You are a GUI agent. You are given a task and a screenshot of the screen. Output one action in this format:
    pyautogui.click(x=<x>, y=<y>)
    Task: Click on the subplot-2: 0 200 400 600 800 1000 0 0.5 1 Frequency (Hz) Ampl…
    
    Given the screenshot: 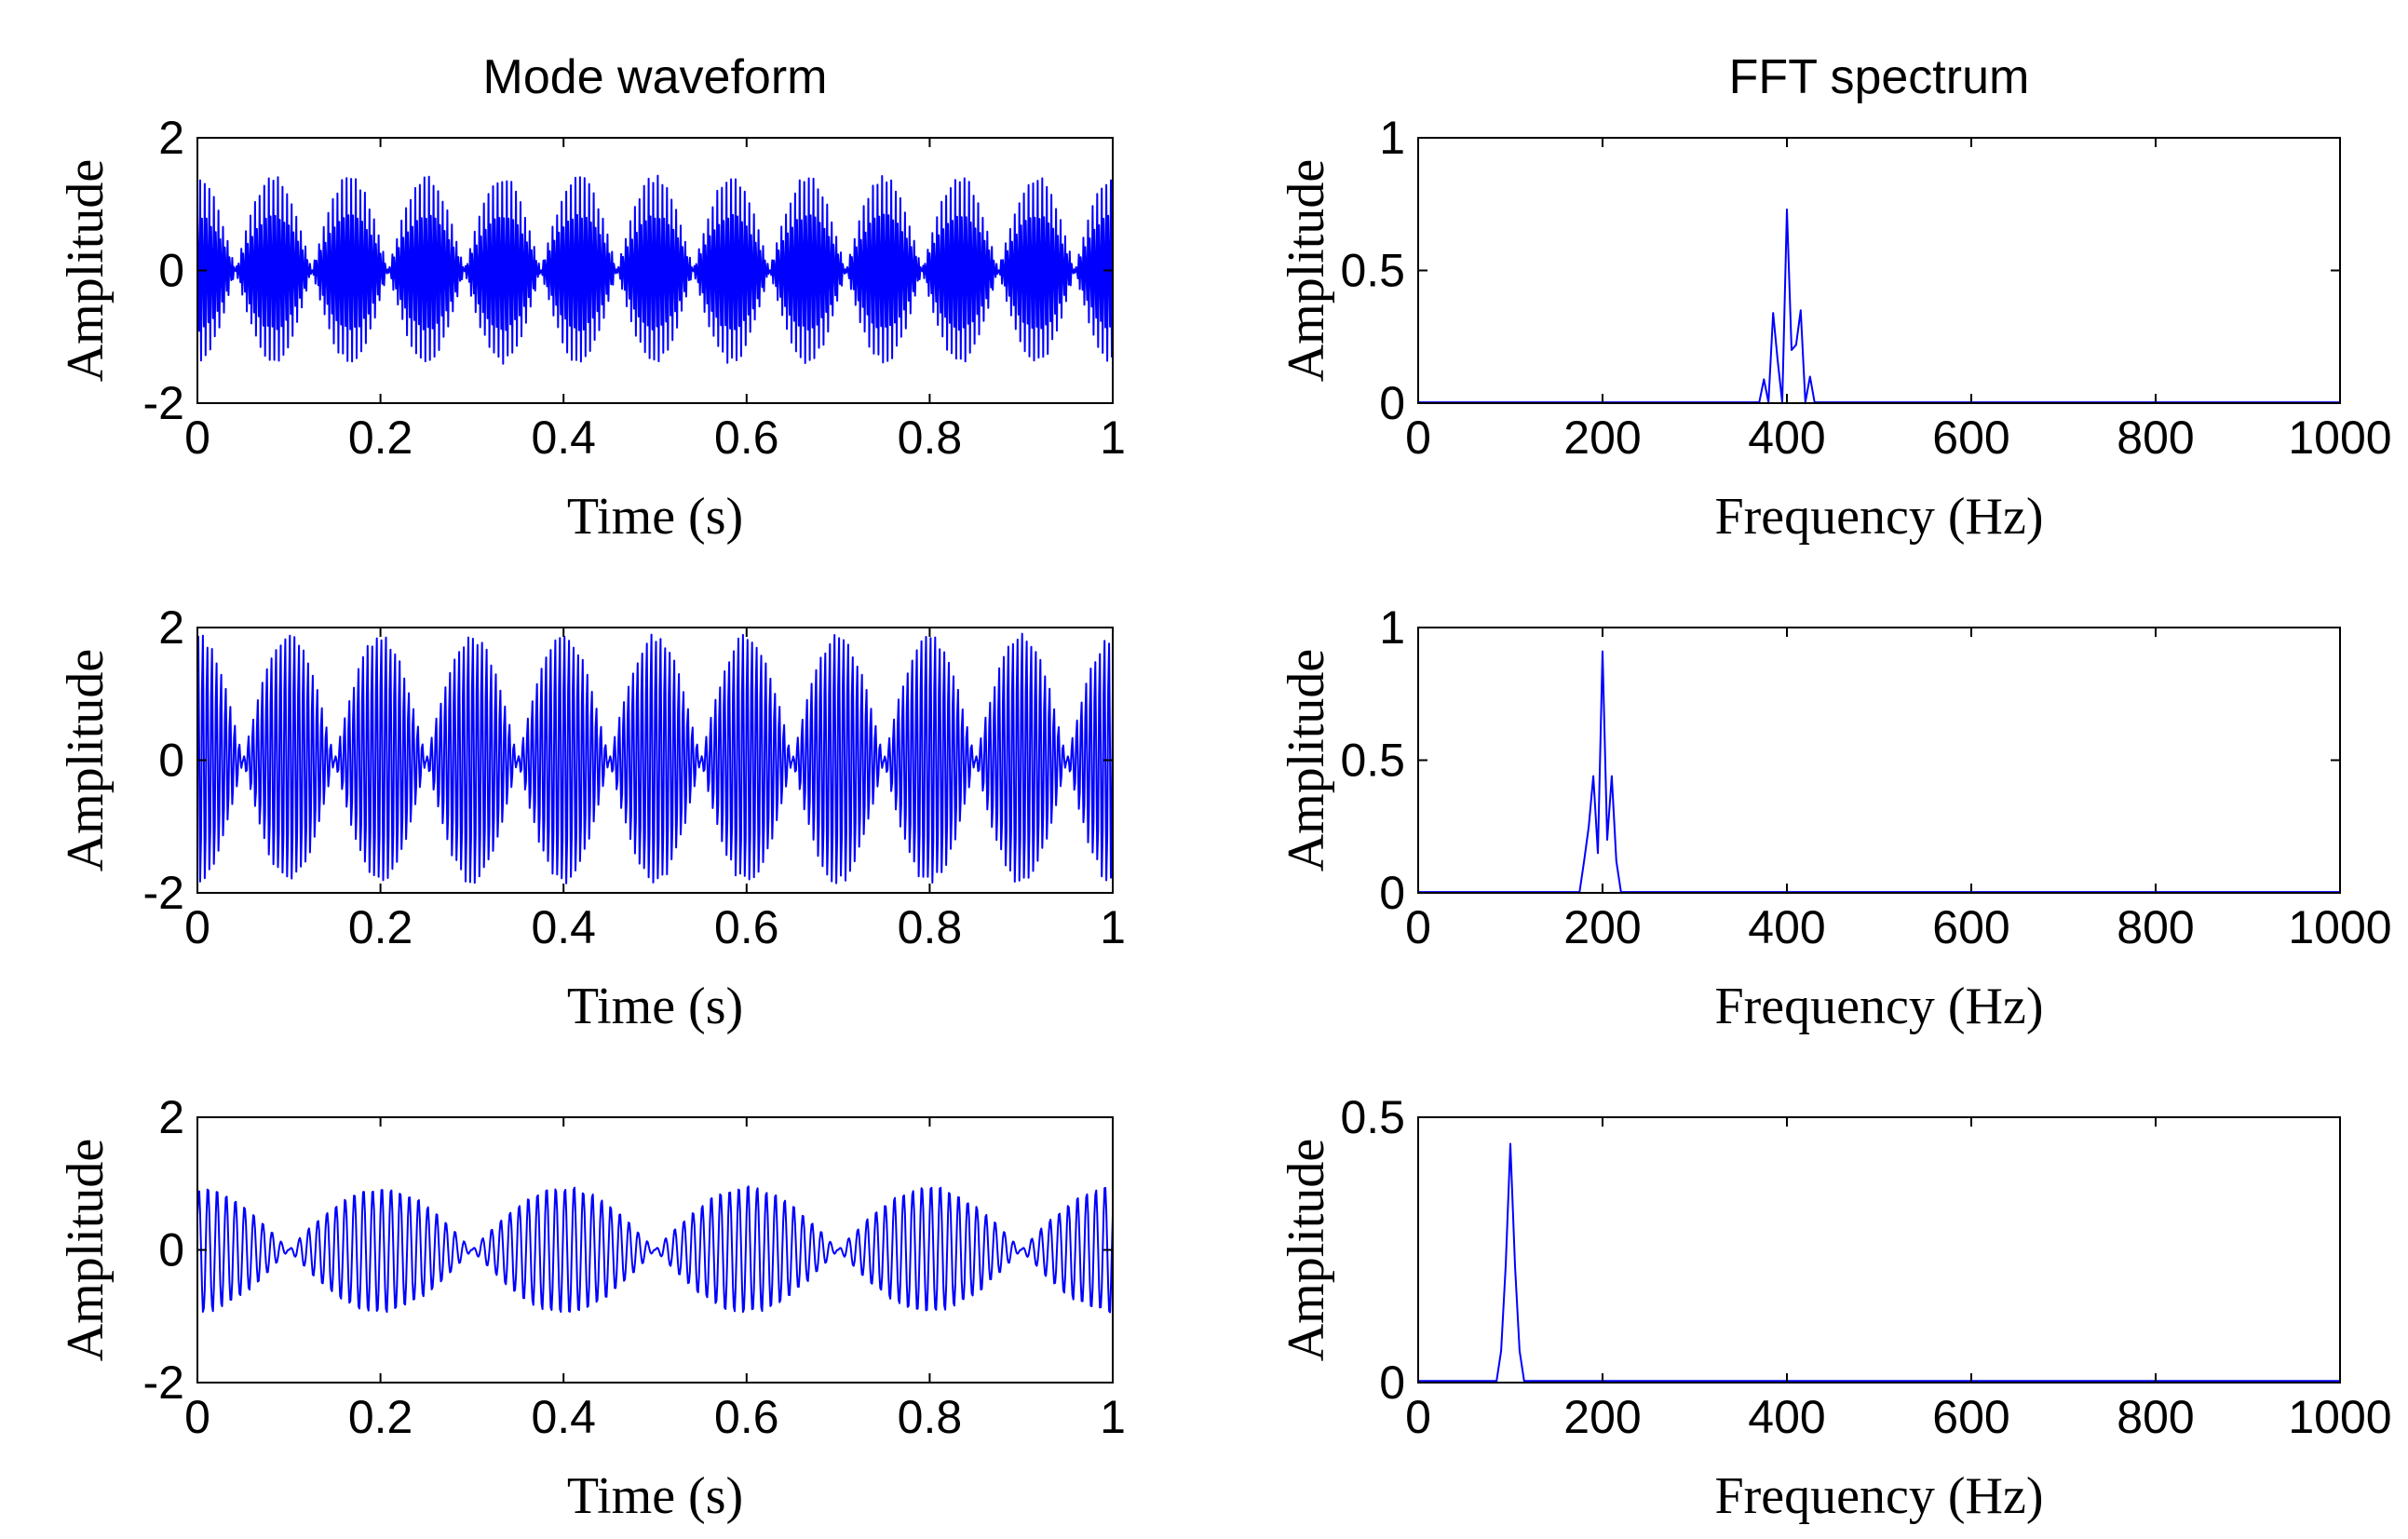 What is the action you would take?
    pyautogui.click(x=1835, y=298)
    